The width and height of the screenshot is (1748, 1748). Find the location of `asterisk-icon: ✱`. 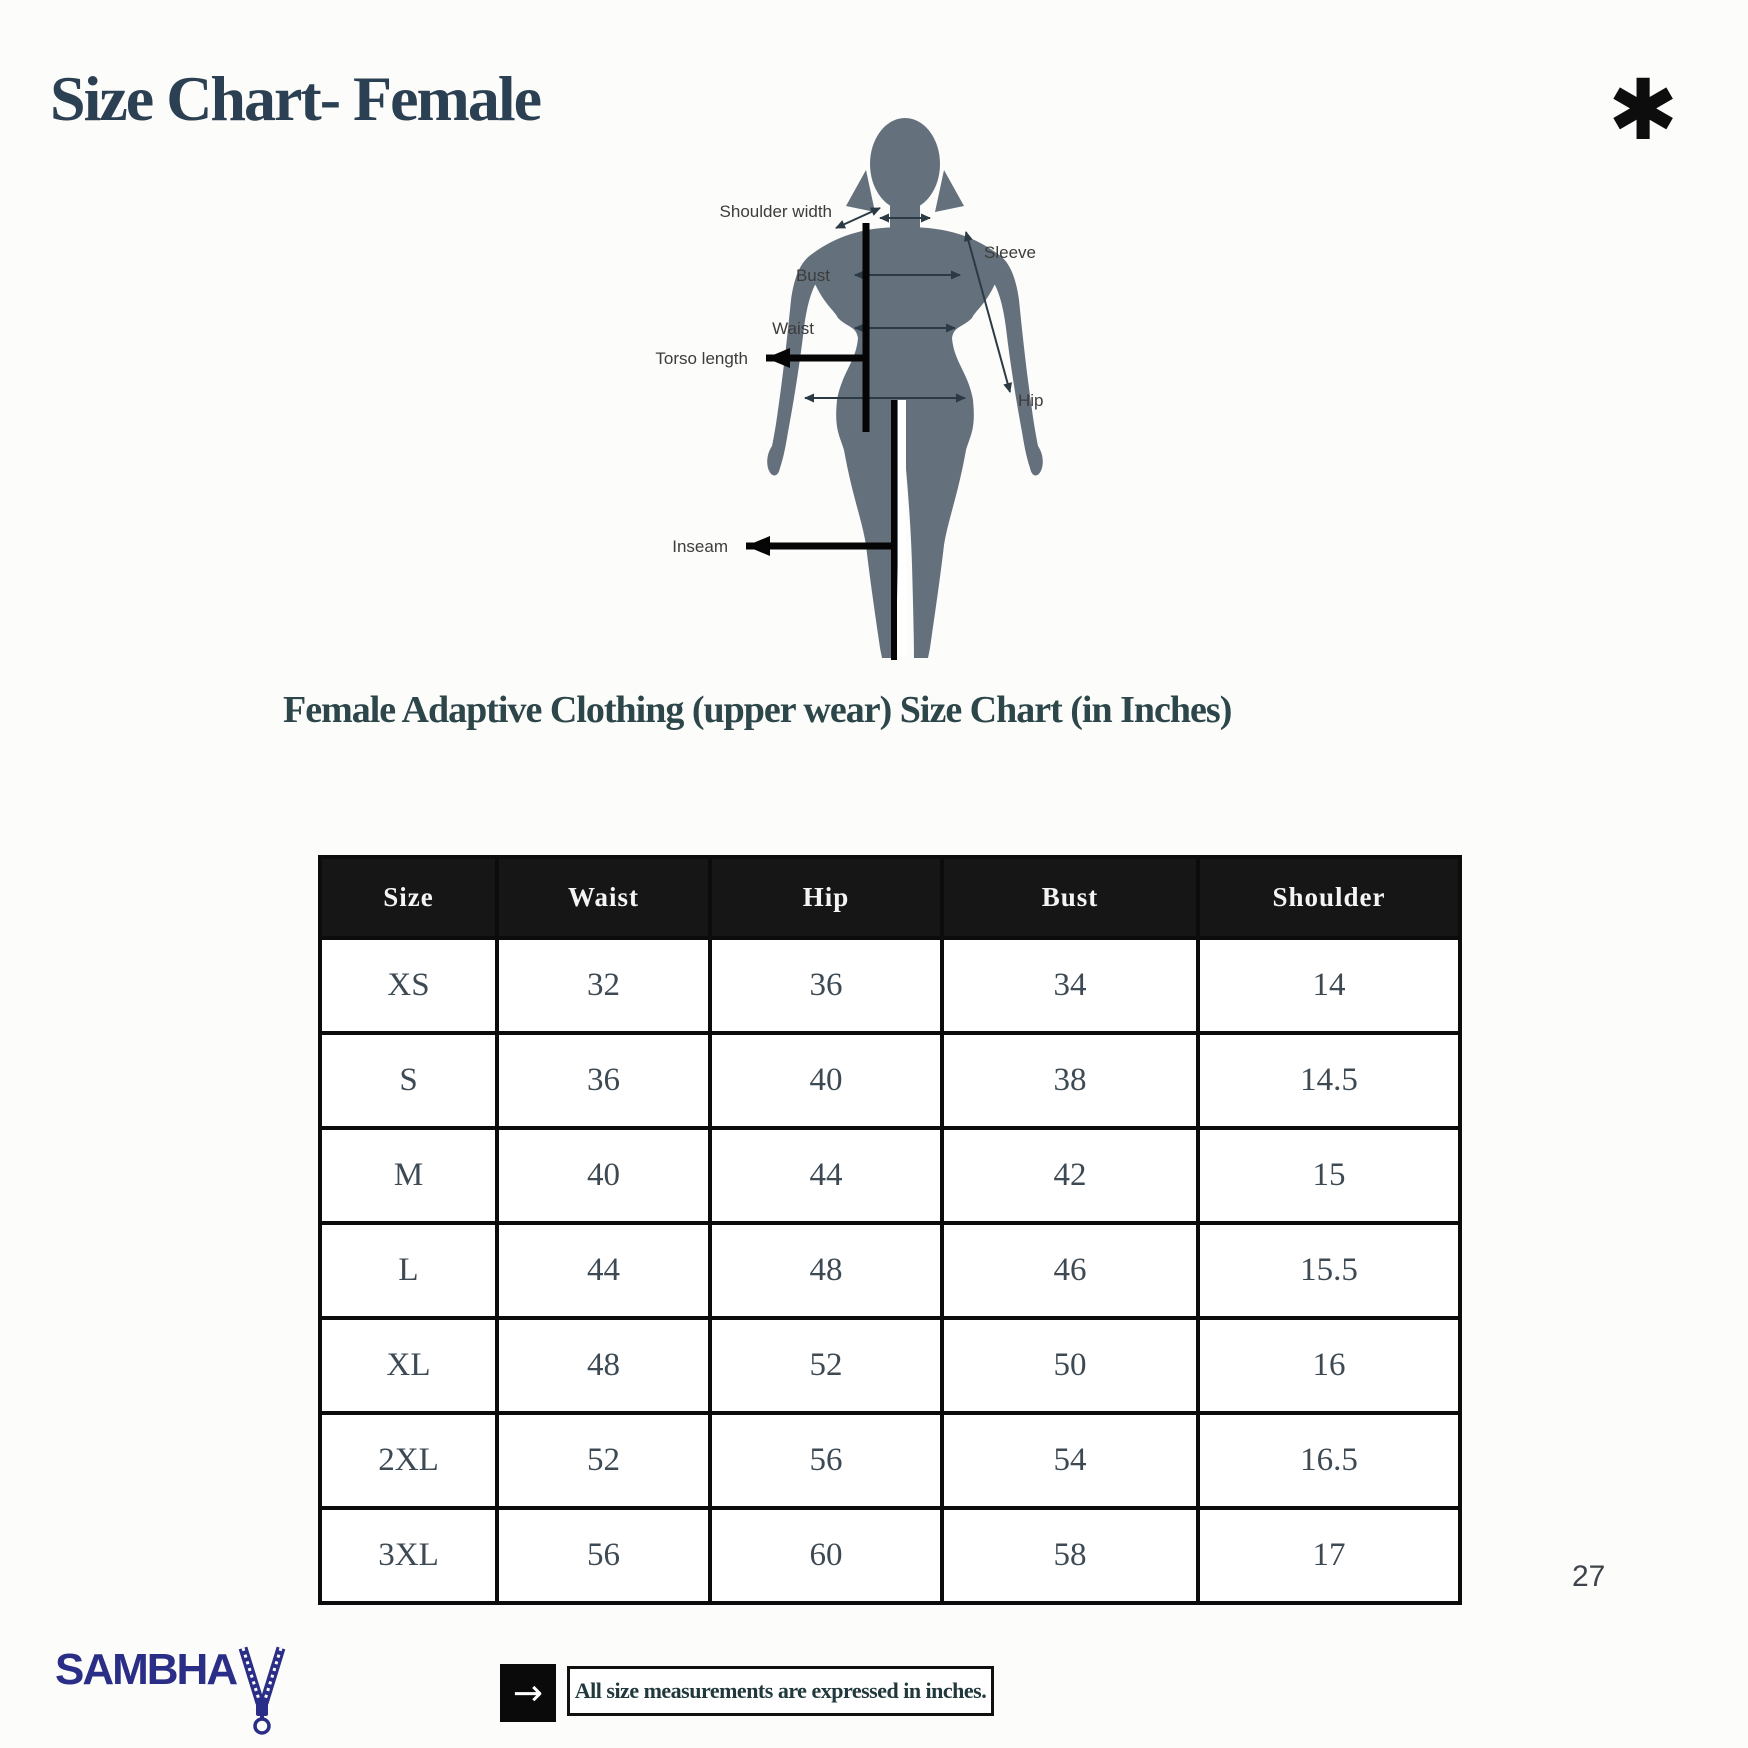

asterisk-icon: ✱ is located at coordinates (1643, 110).